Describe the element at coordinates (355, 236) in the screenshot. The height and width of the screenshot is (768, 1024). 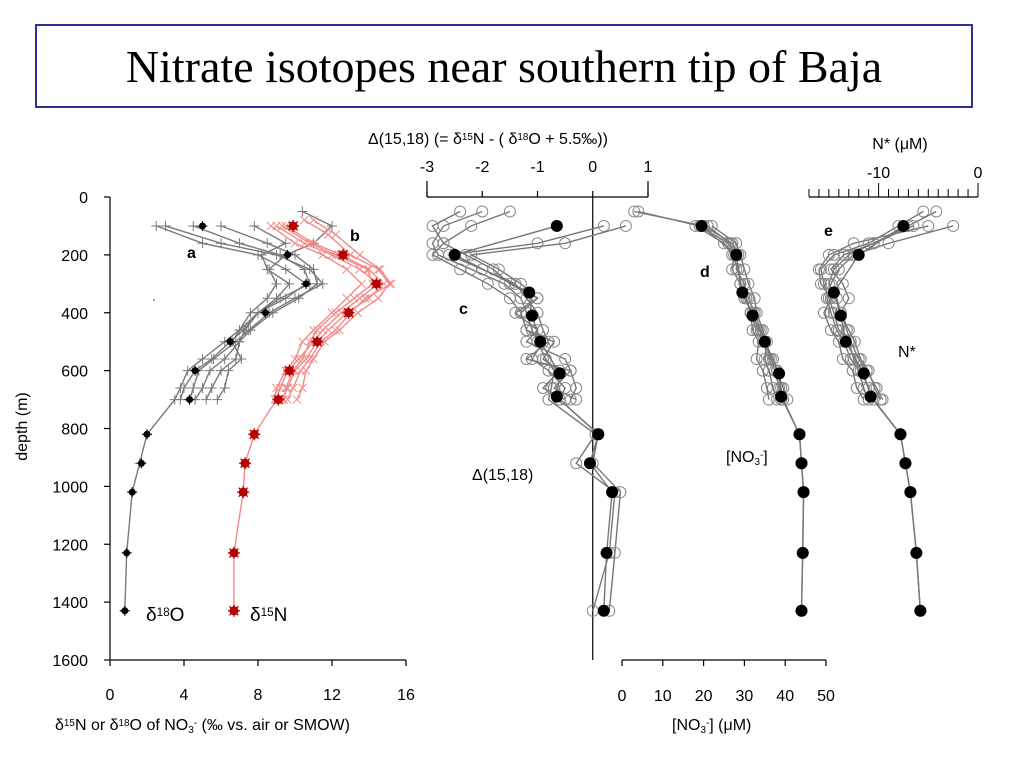
I see `panel-label-b: b` at that location.